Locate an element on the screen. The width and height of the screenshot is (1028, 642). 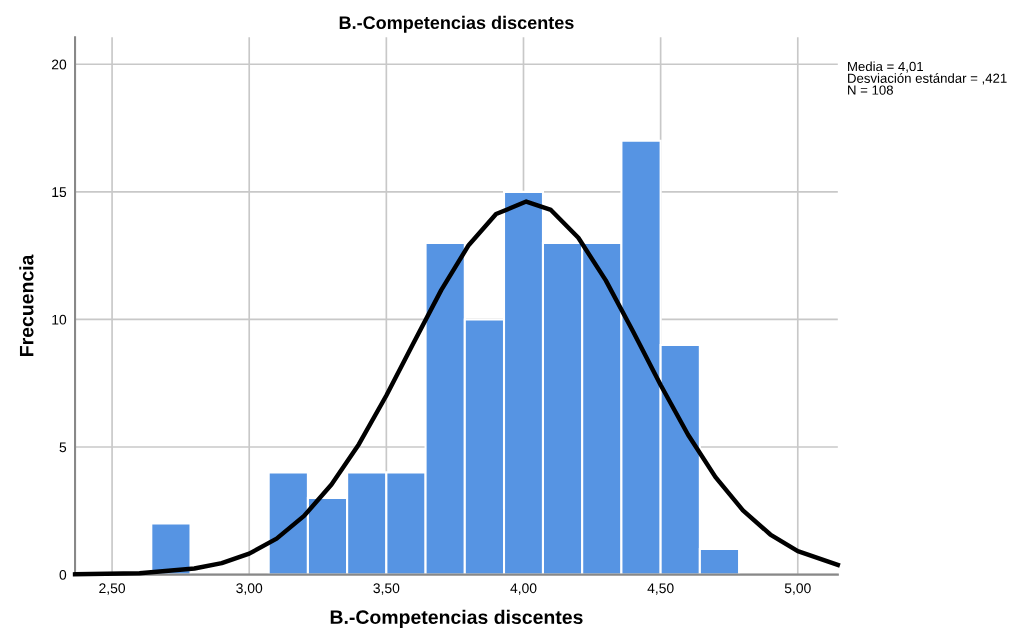
x-tick-label: 3,50 is located at coordinates (386, 589).